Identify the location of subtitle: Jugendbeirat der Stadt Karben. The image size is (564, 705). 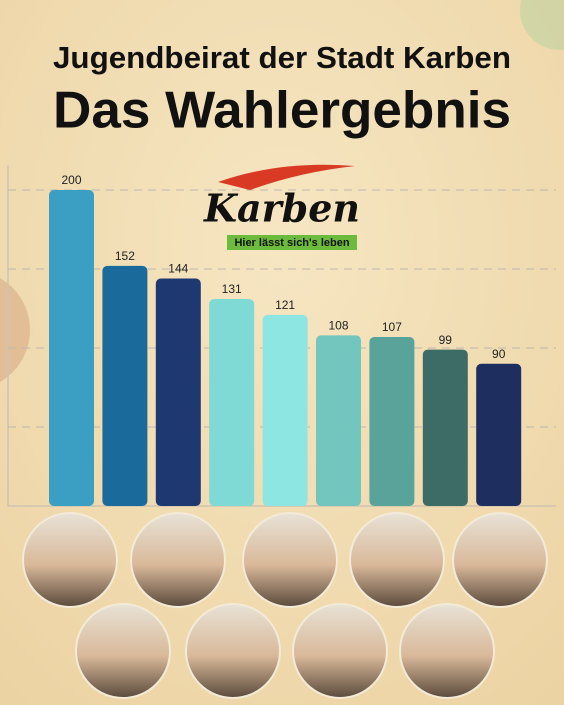
(282, 57).